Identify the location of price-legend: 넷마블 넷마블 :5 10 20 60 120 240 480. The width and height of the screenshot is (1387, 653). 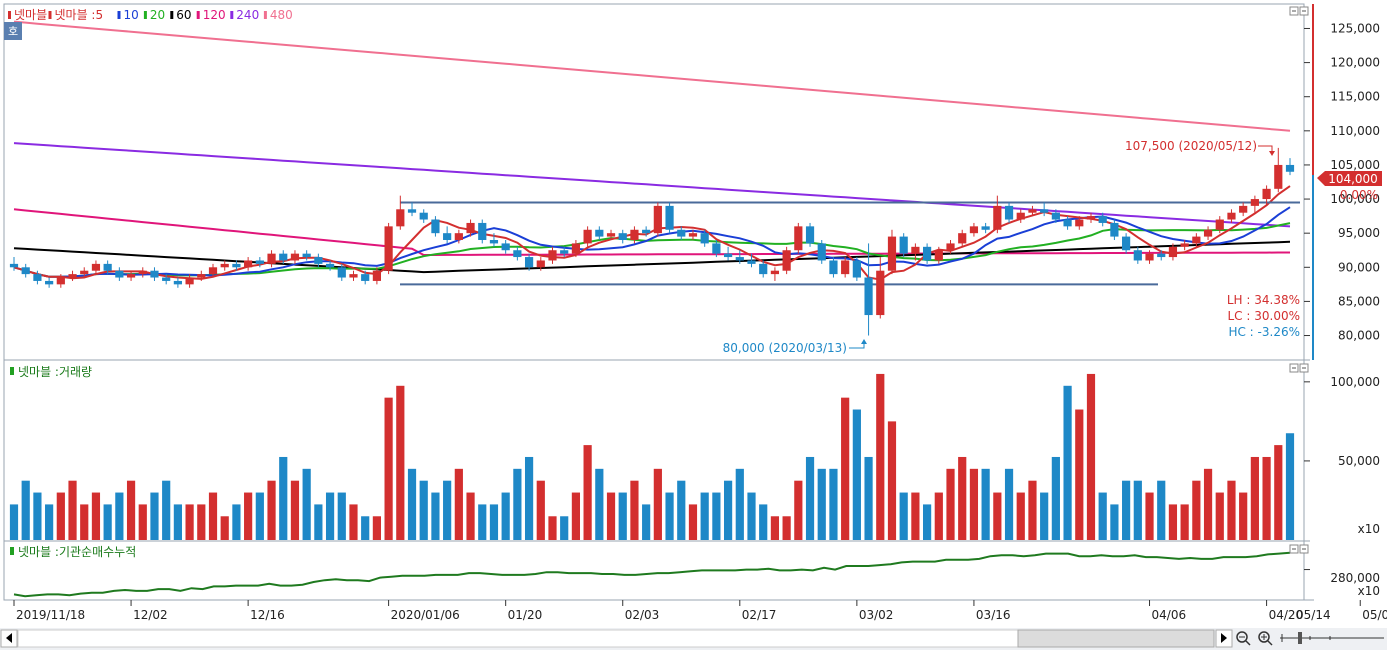
(150, 15).